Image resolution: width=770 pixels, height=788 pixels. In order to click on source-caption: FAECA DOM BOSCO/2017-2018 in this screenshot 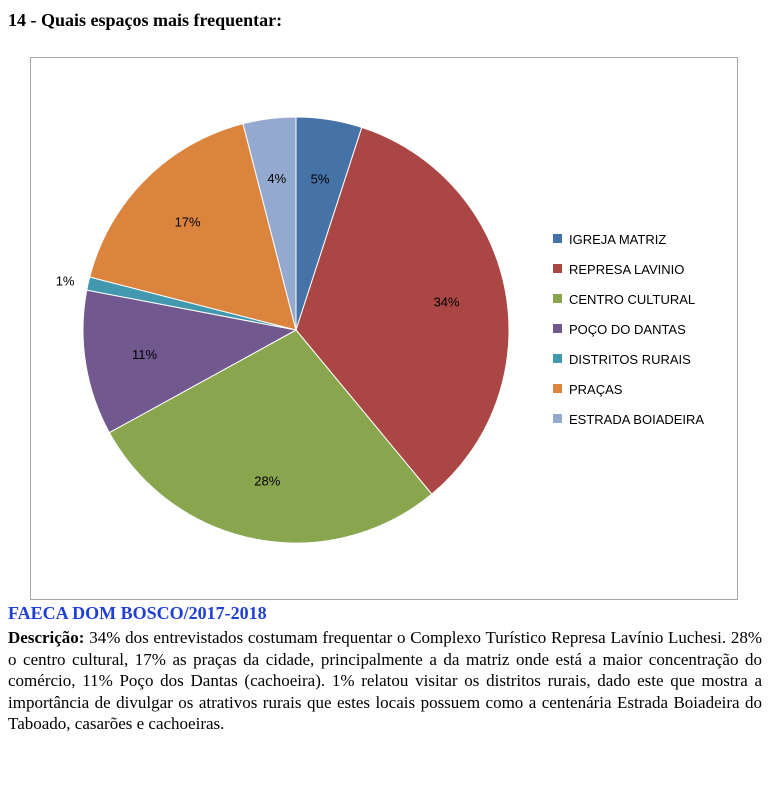, I will do `click(137, 613)`.